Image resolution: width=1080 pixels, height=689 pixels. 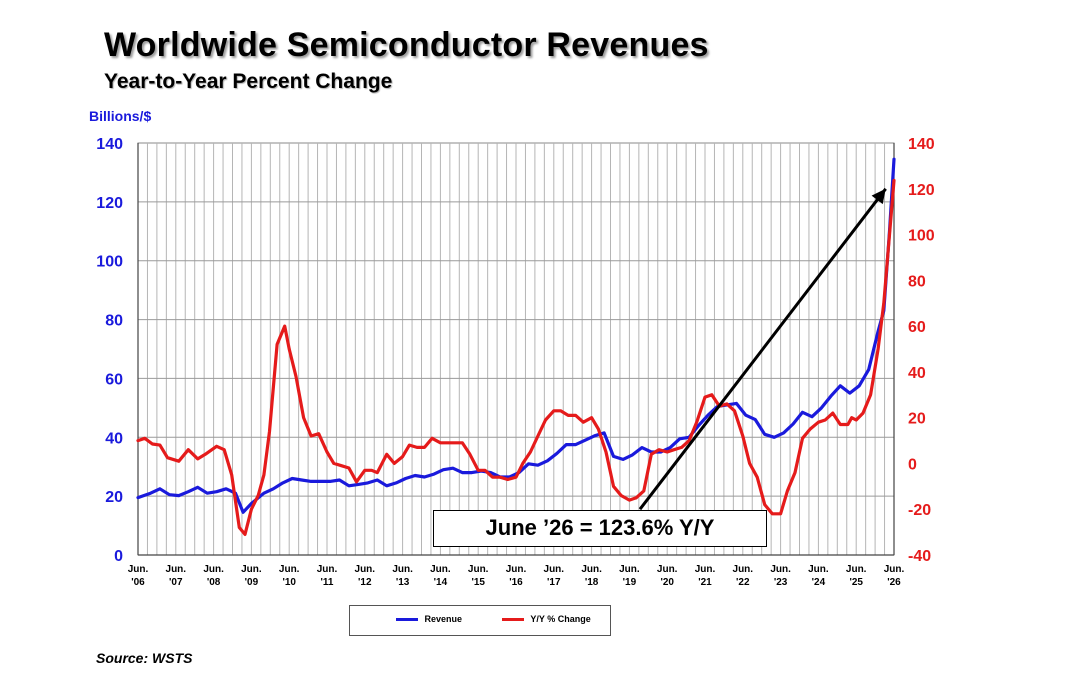 I want to click on x-axis-tick: Jun. '15, so click(x=478, y=576).